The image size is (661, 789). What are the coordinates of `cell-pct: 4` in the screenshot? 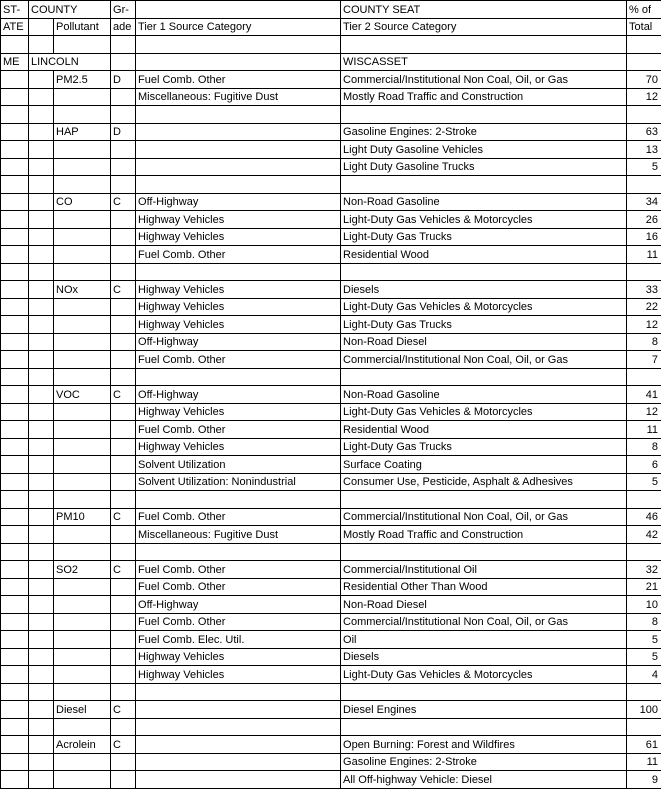 It's located at (644, 675).